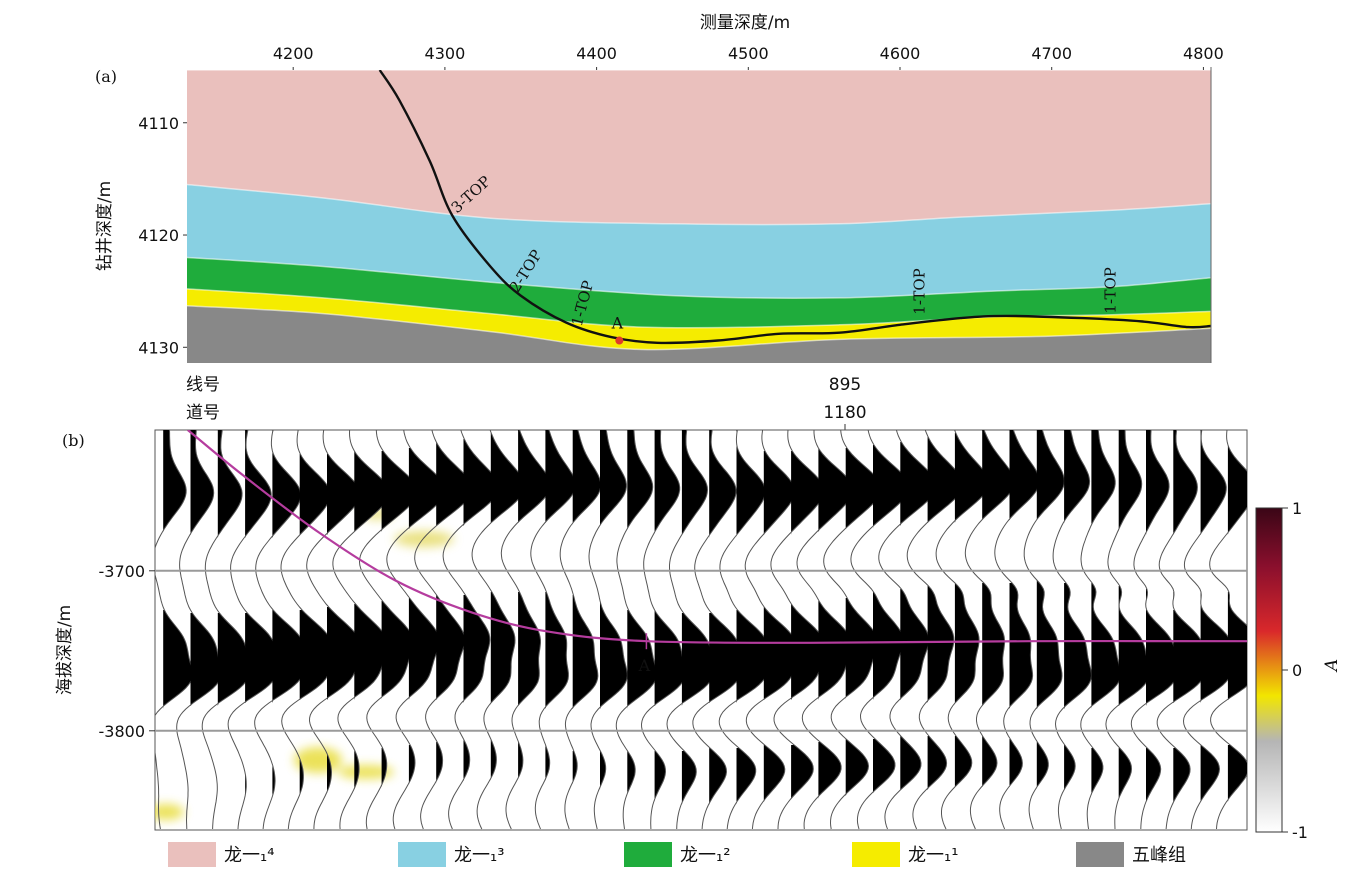  What do you see at coordinates (1159, 855) in the screenshot?
I see `legend-label: 五峰组` at bounding box center [1159, 855].